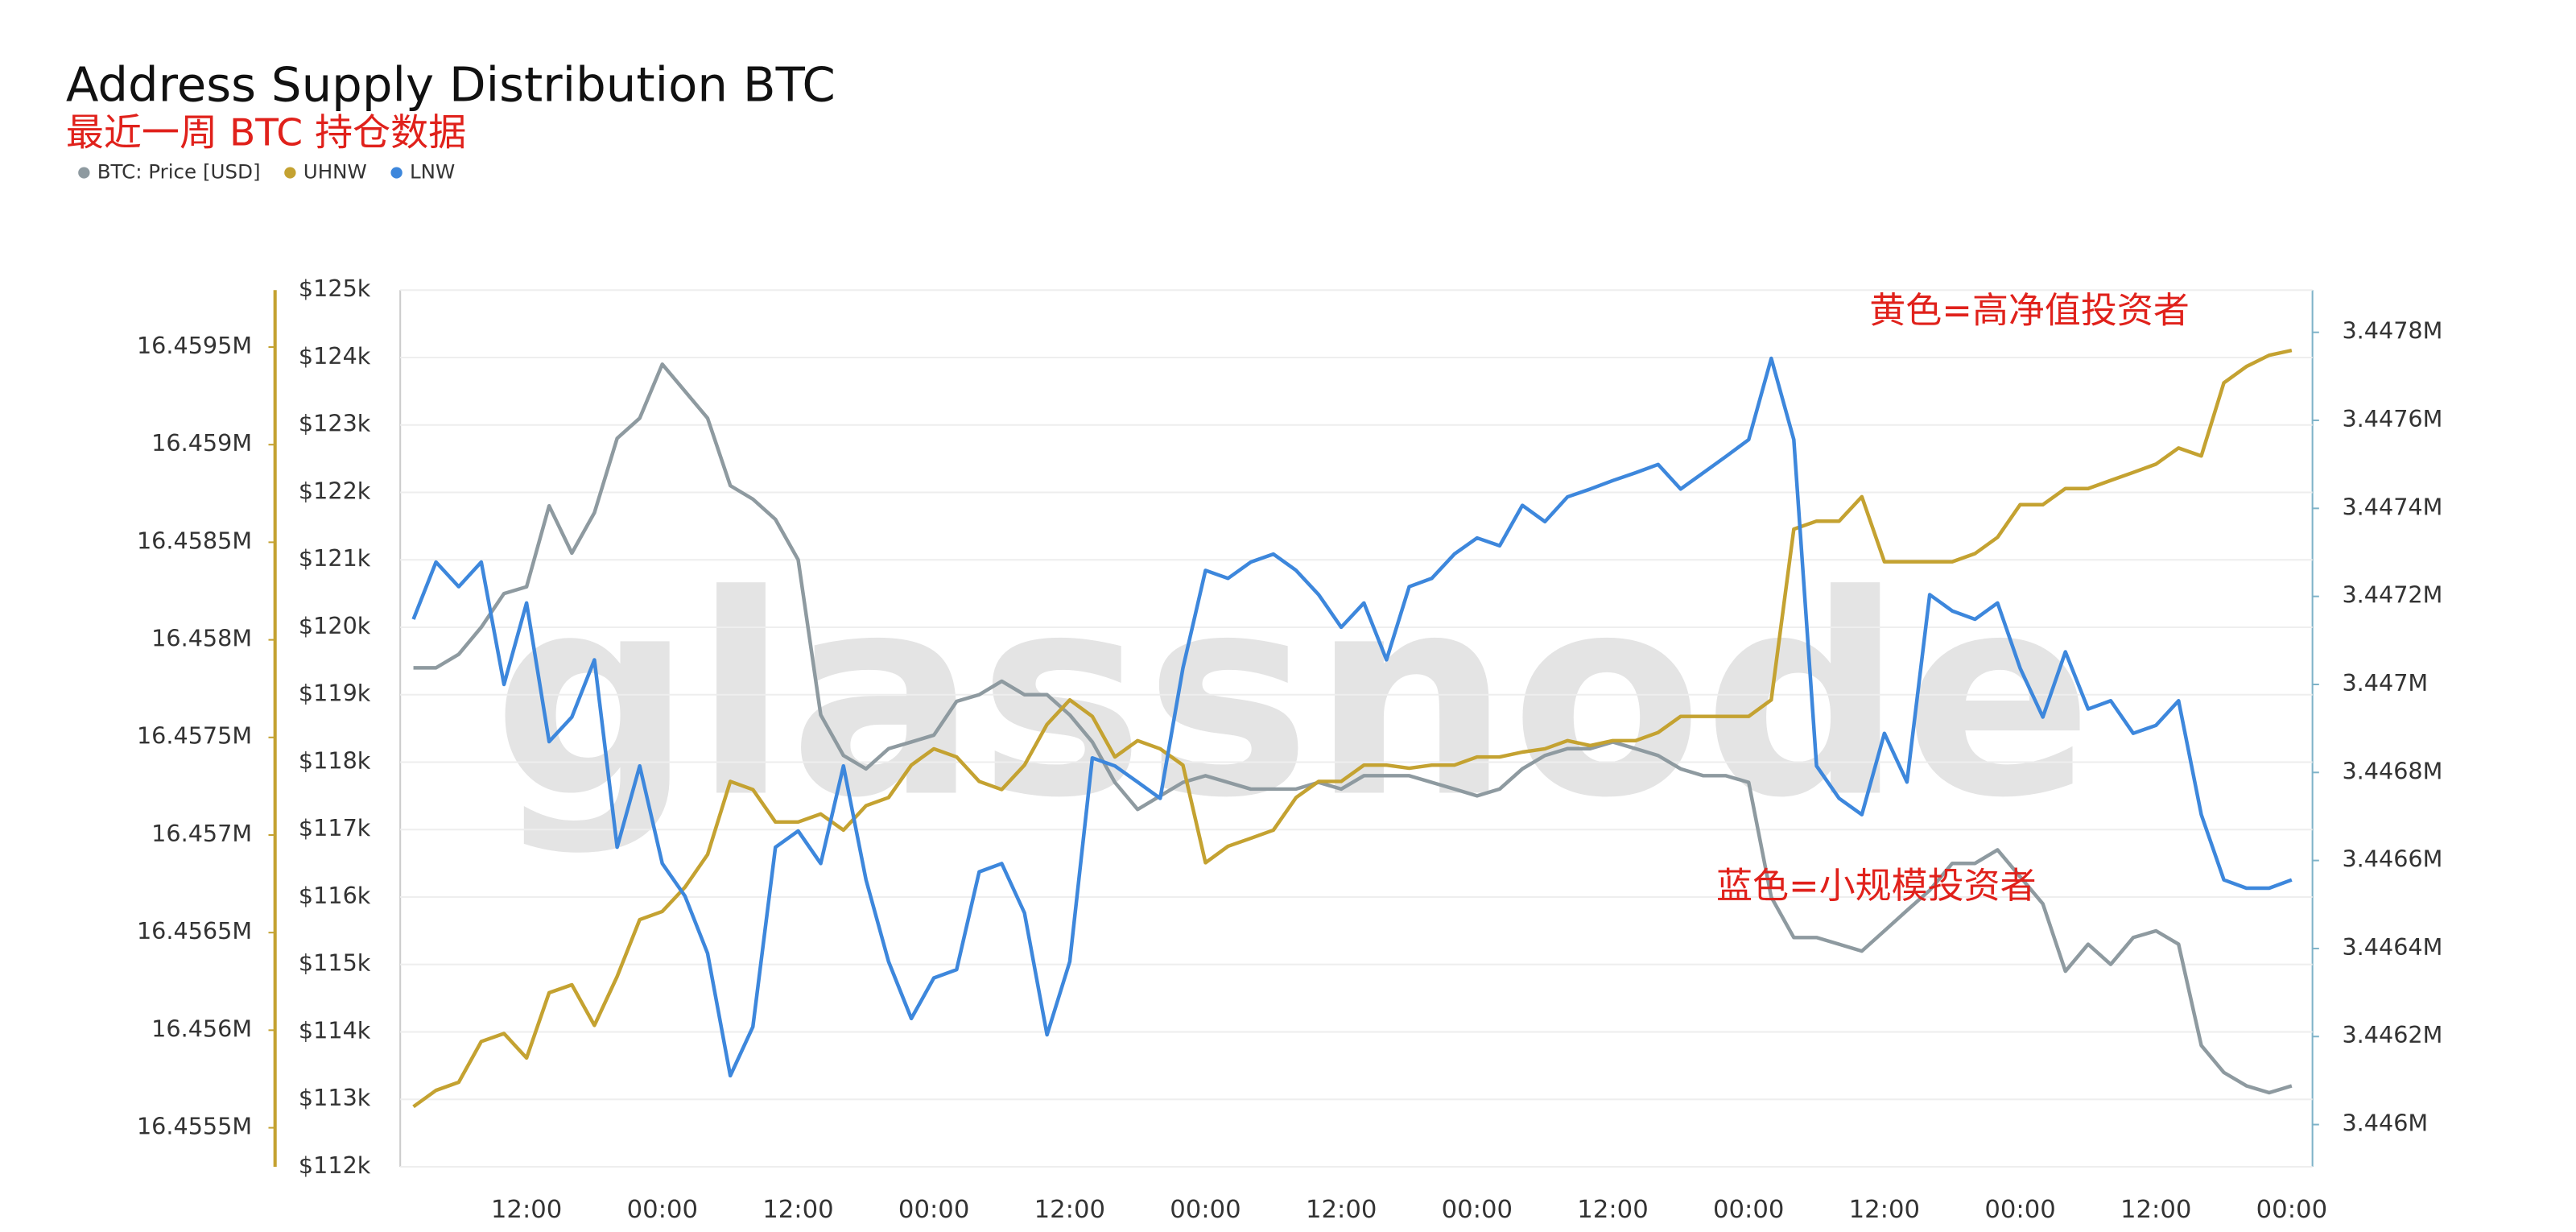 The width and height of the screenshot is (2576, 1232). Describe the element at coordinates (2392, 595) in the screenshot. I see `y2-tick-label: 3.4472M` at that location.